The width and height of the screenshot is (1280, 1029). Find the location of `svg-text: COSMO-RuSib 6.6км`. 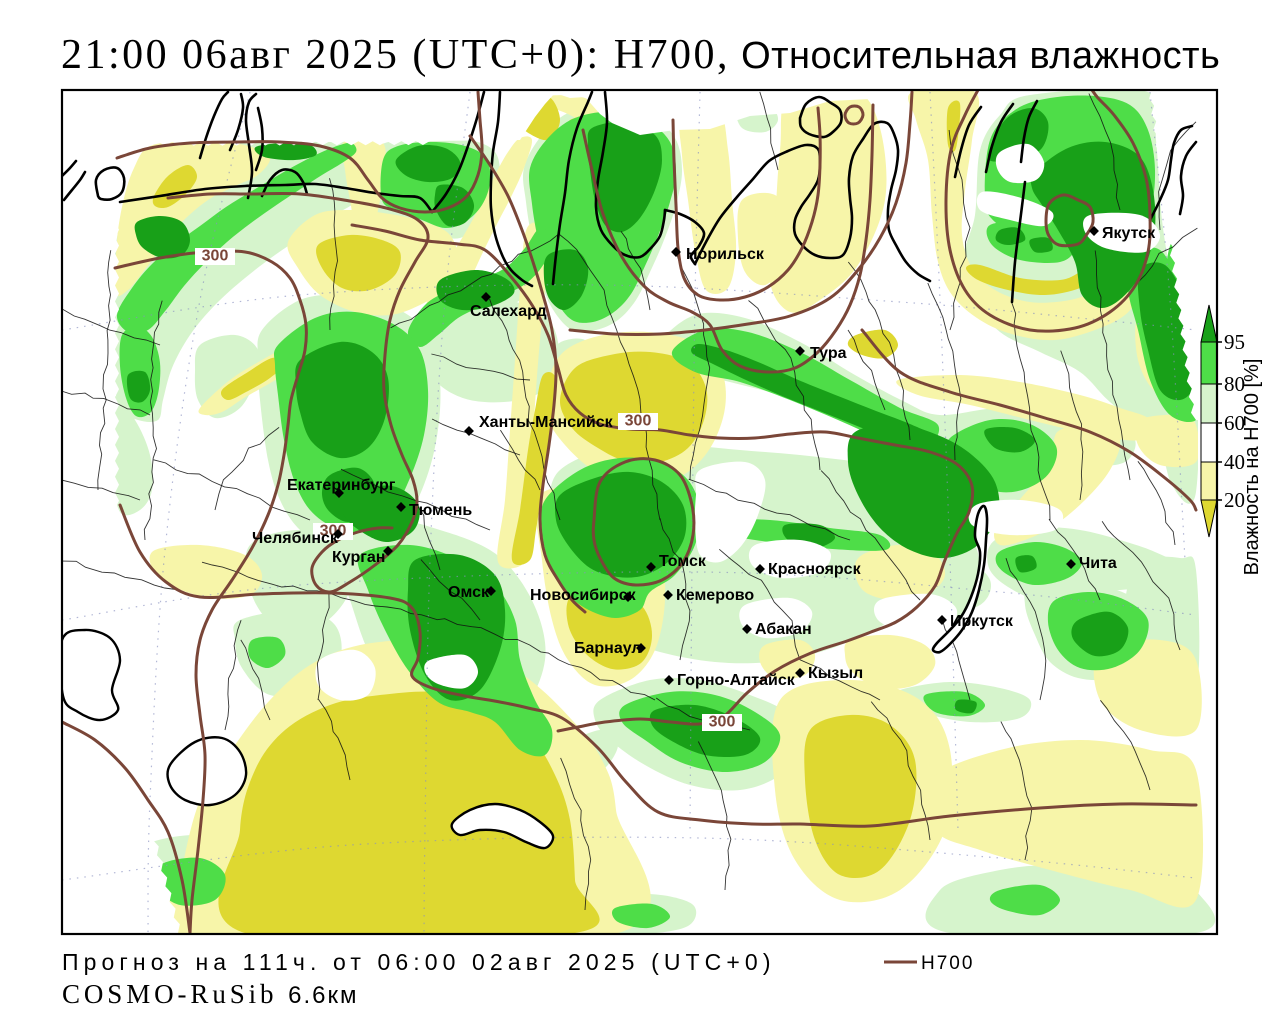

svg-text: COSMO-RuSib 6.6км is located at coordinates (210, 994).